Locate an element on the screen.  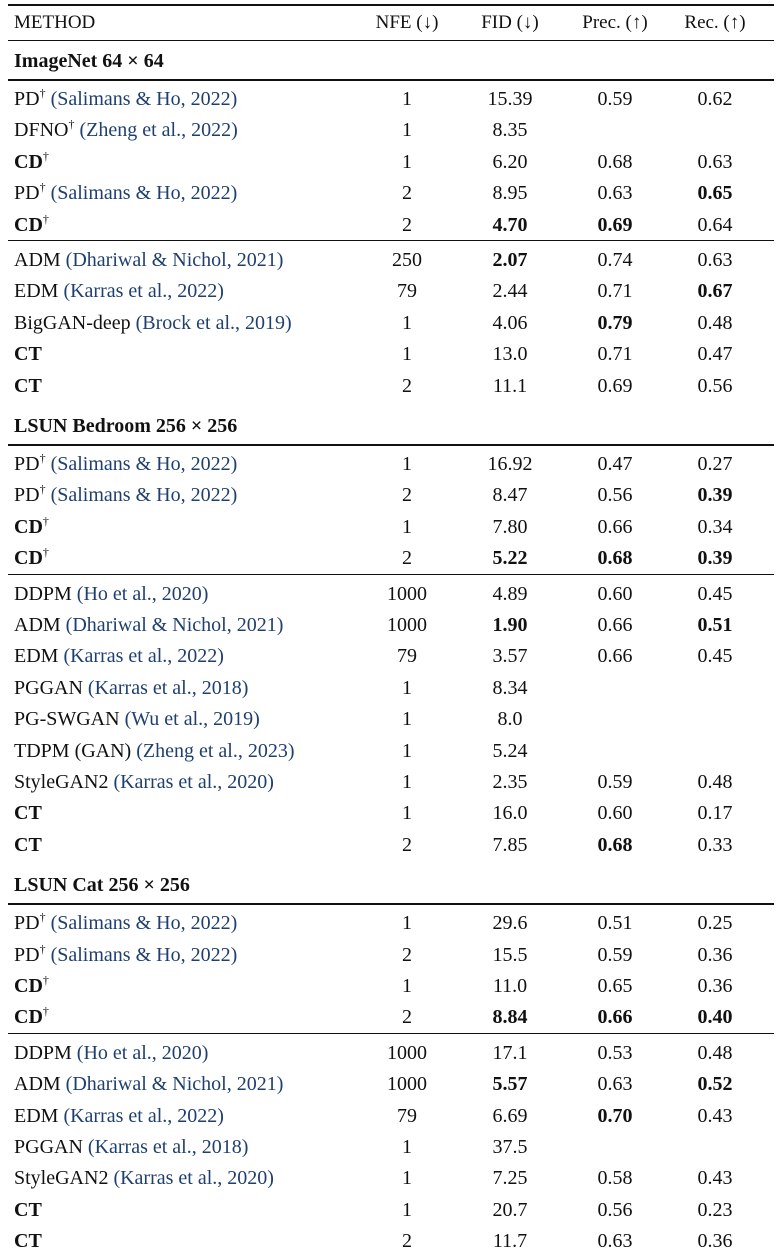
nfe-cell: 79 is located at coordinates (407, 656).